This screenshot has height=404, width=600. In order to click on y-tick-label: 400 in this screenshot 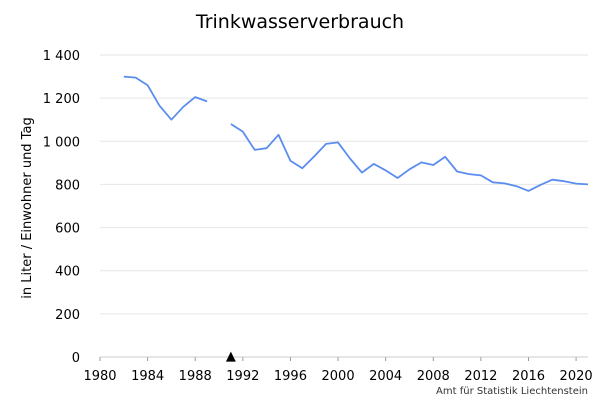, I will do `click(67, 272)`.